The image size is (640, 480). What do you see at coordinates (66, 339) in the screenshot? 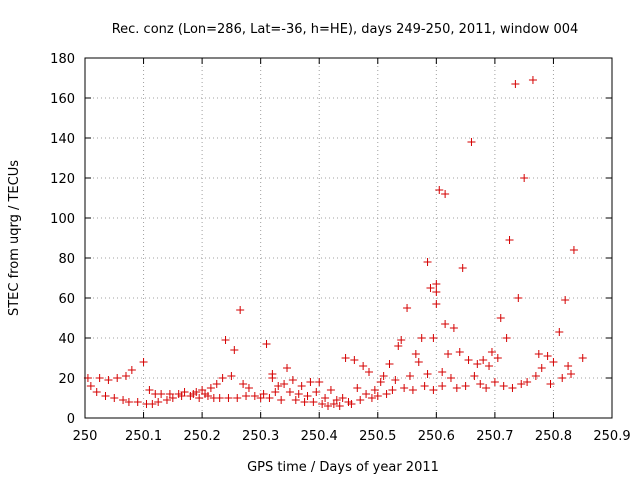
I see `y-tick-label: 40` at bounding box center [66, 339].